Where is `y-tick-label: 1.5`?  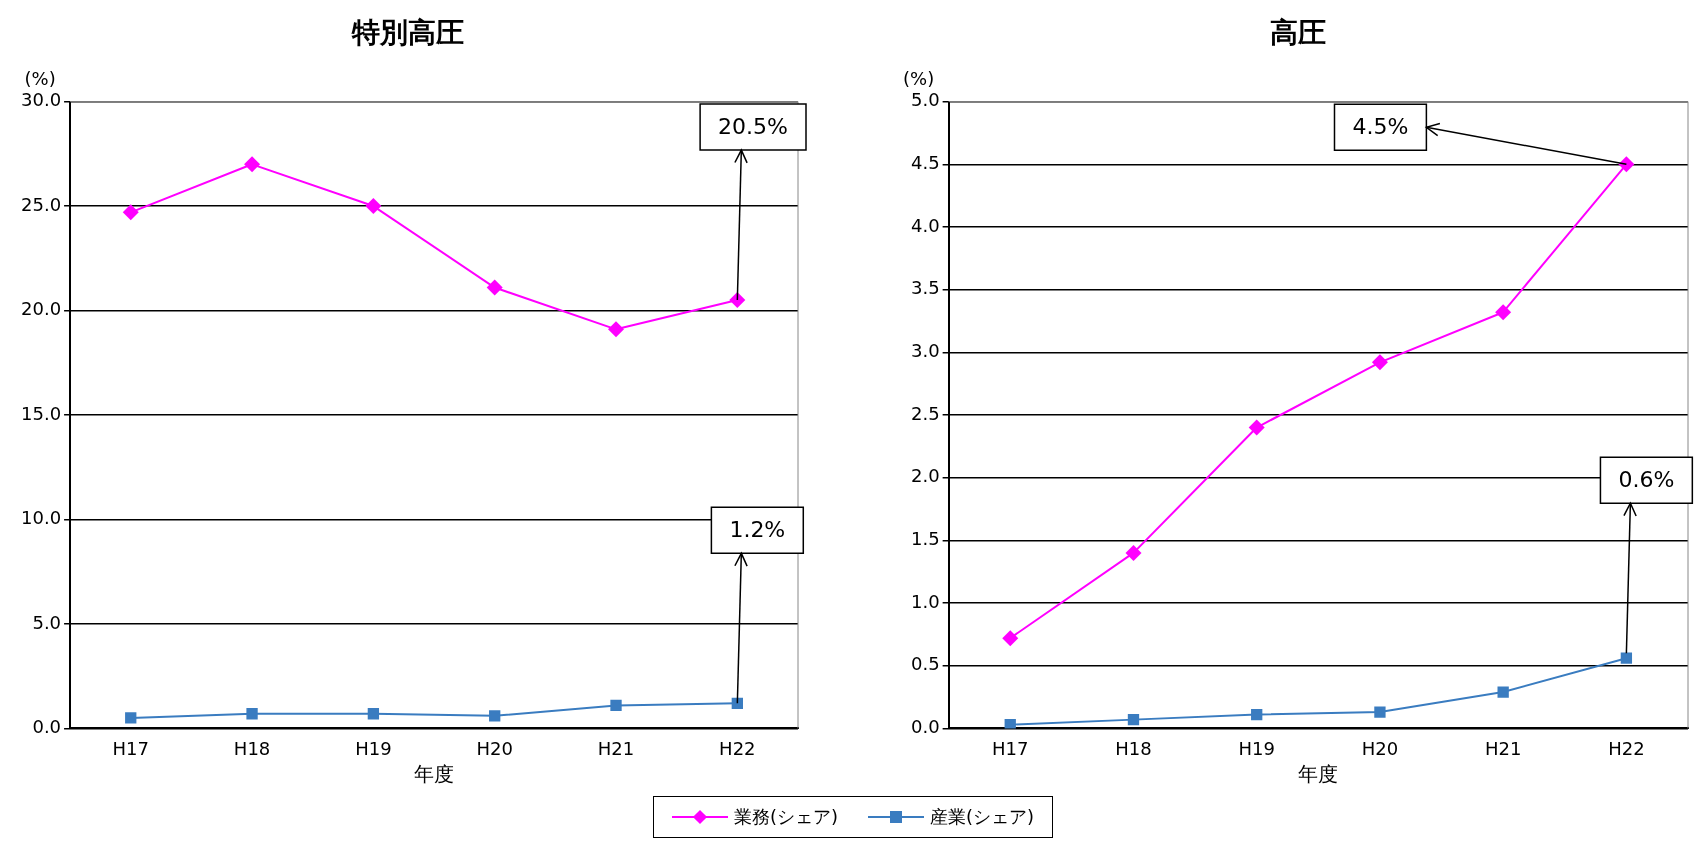
y-tick-label: 1.5 is located at coordinates (925, 539).